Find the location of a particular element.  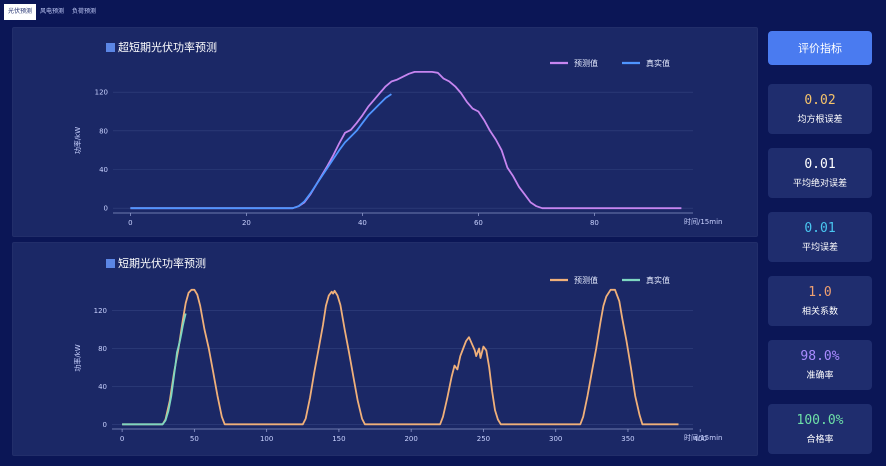

x-tick-label: 400 is located at coordinates (700, 439).